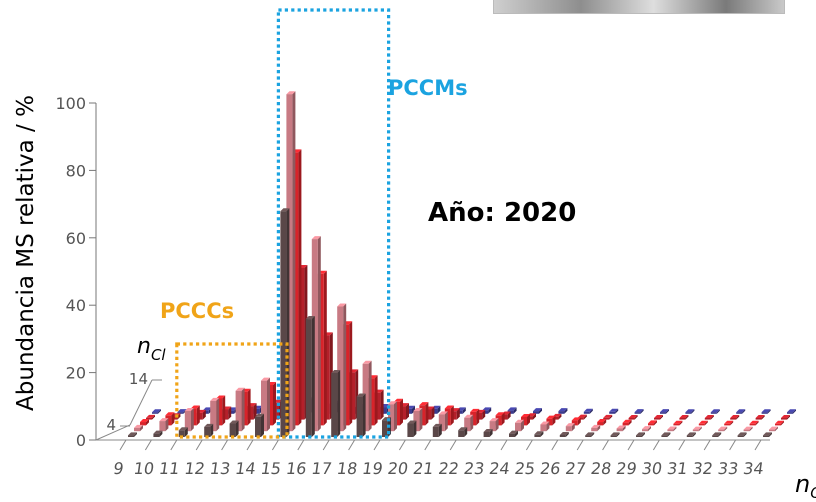 Image resolution: width=816 pixels, height=502 pixels. What do you see at coordinates (169, 468) in the screenshot?
I see `x-tick-label: 11` at bounding box center [169, 468].